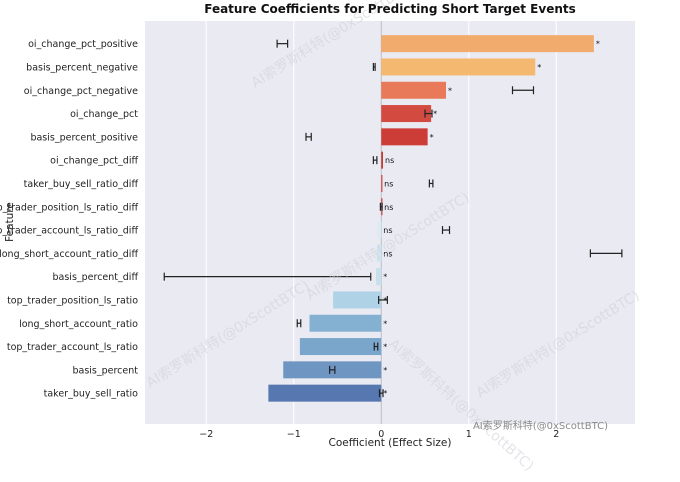 The height and width of the screenshot is (482, 680). I want to click on significance-taker_buy_sell_ratio: *, so click(385, 393).